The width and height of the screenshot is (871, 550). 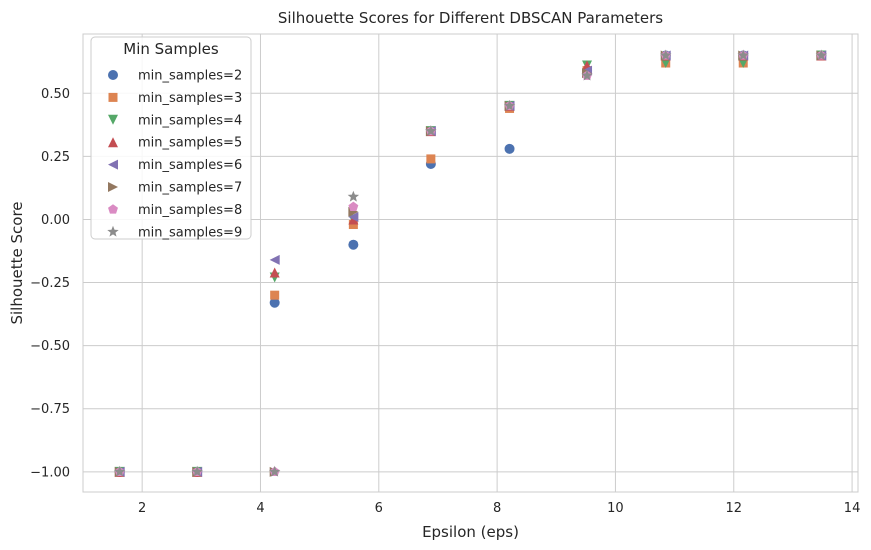 I want to click on x-tick-label: 6, so click(x=379, y=508).